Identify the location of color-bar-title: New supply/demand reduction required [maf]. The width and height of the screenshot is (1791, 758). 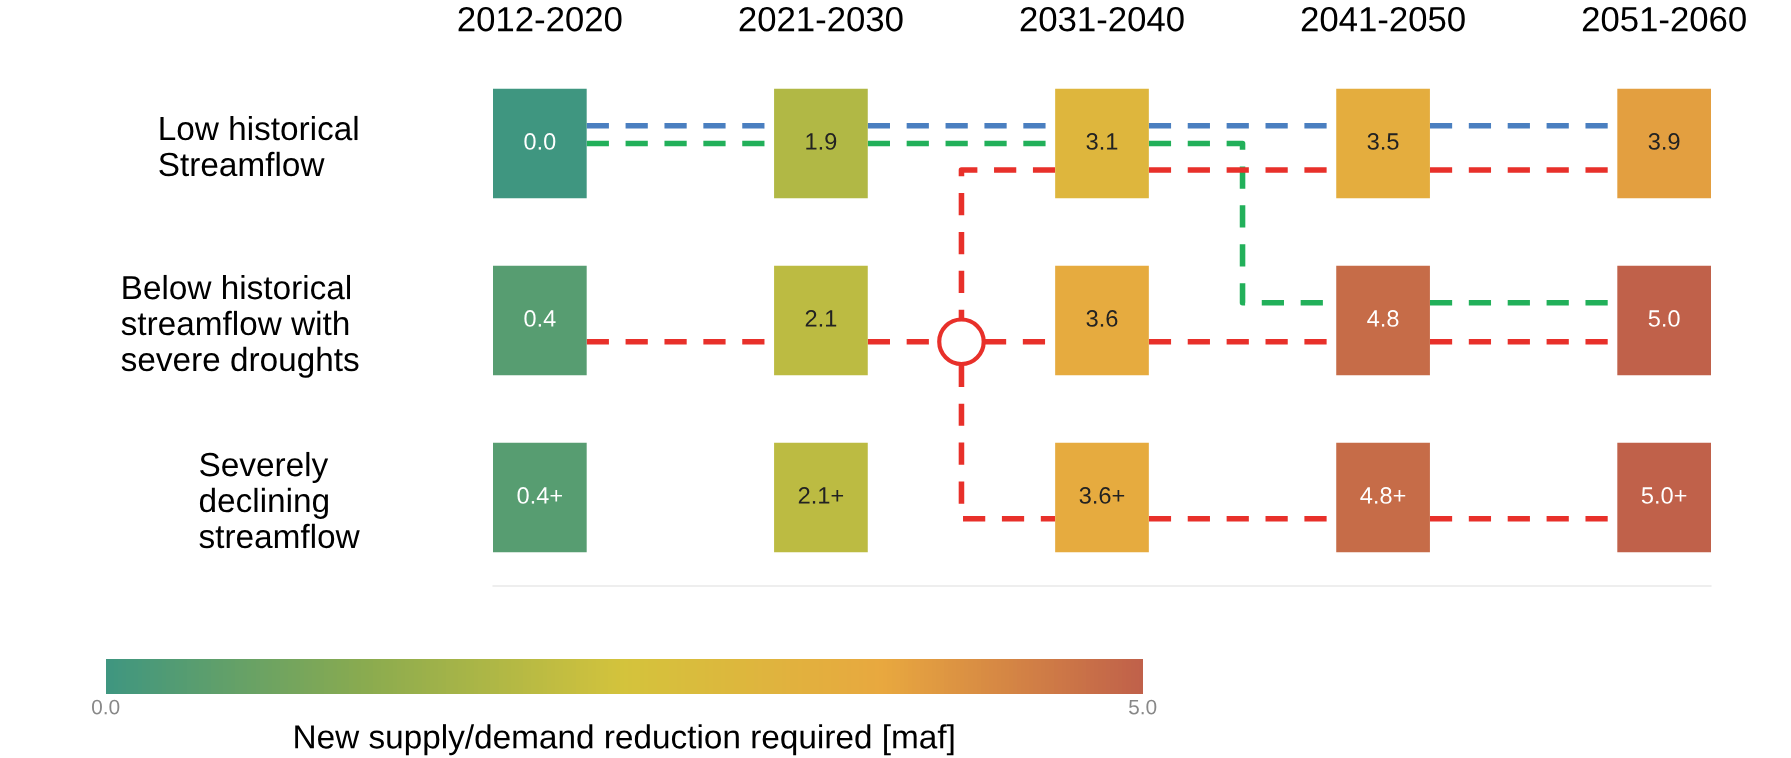
(624, 740).